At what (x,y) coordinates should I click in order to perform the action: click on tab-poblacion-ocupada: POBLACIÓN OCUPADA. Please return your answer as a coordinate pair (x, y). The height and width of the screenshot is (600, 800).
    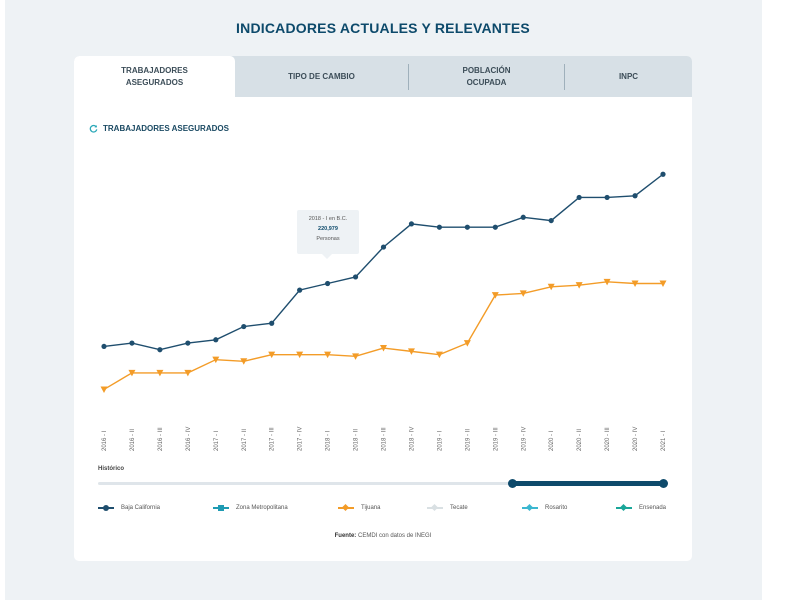
    Looking at the image, I should click on (486, 76).